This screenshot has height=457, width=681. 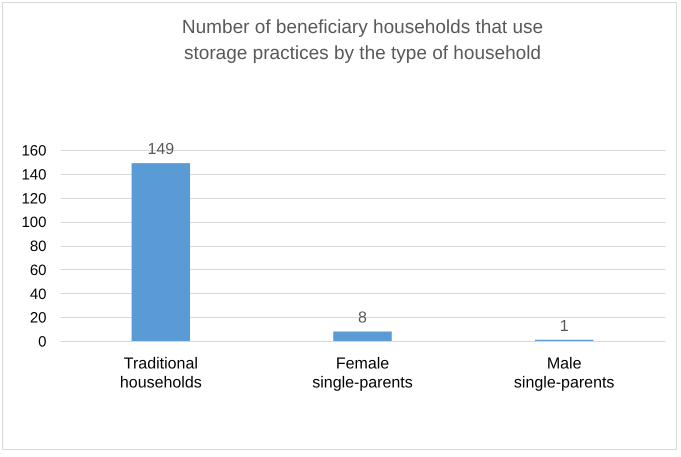 I want to click on y-tick-label: 0, so click(x=42, y=342).